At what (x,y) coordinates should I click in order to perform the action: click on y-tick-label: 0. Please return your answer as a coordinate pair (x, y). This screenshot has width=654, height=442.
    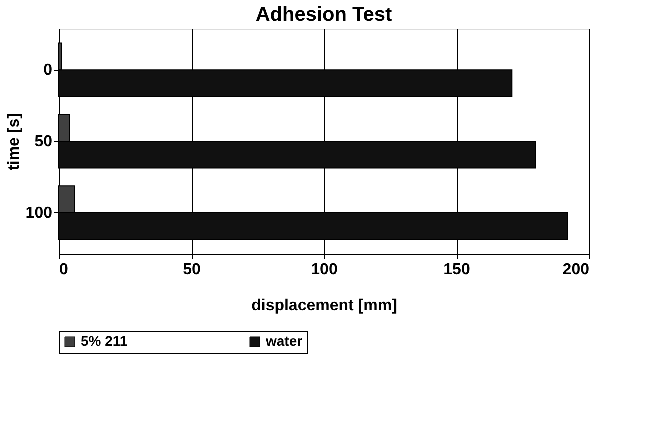
    Looking at the image, I should click on (48, 71).